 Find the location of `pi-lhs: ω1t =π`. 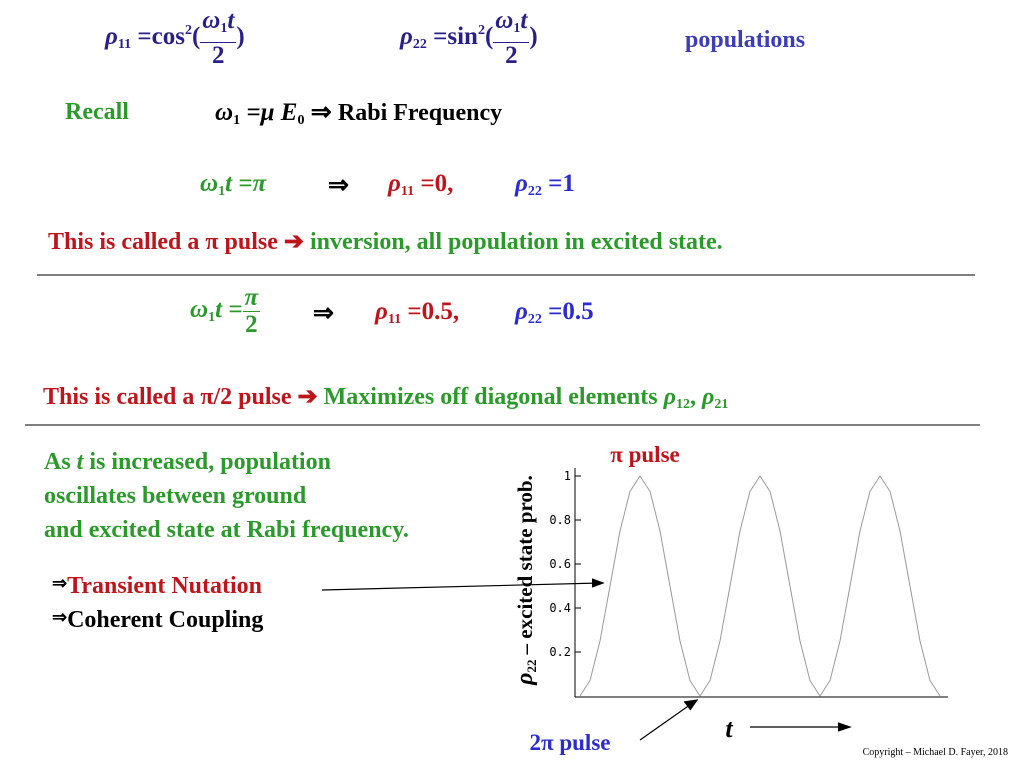

pi-lhs: ω1t =π is located at coordinates (233, 185).